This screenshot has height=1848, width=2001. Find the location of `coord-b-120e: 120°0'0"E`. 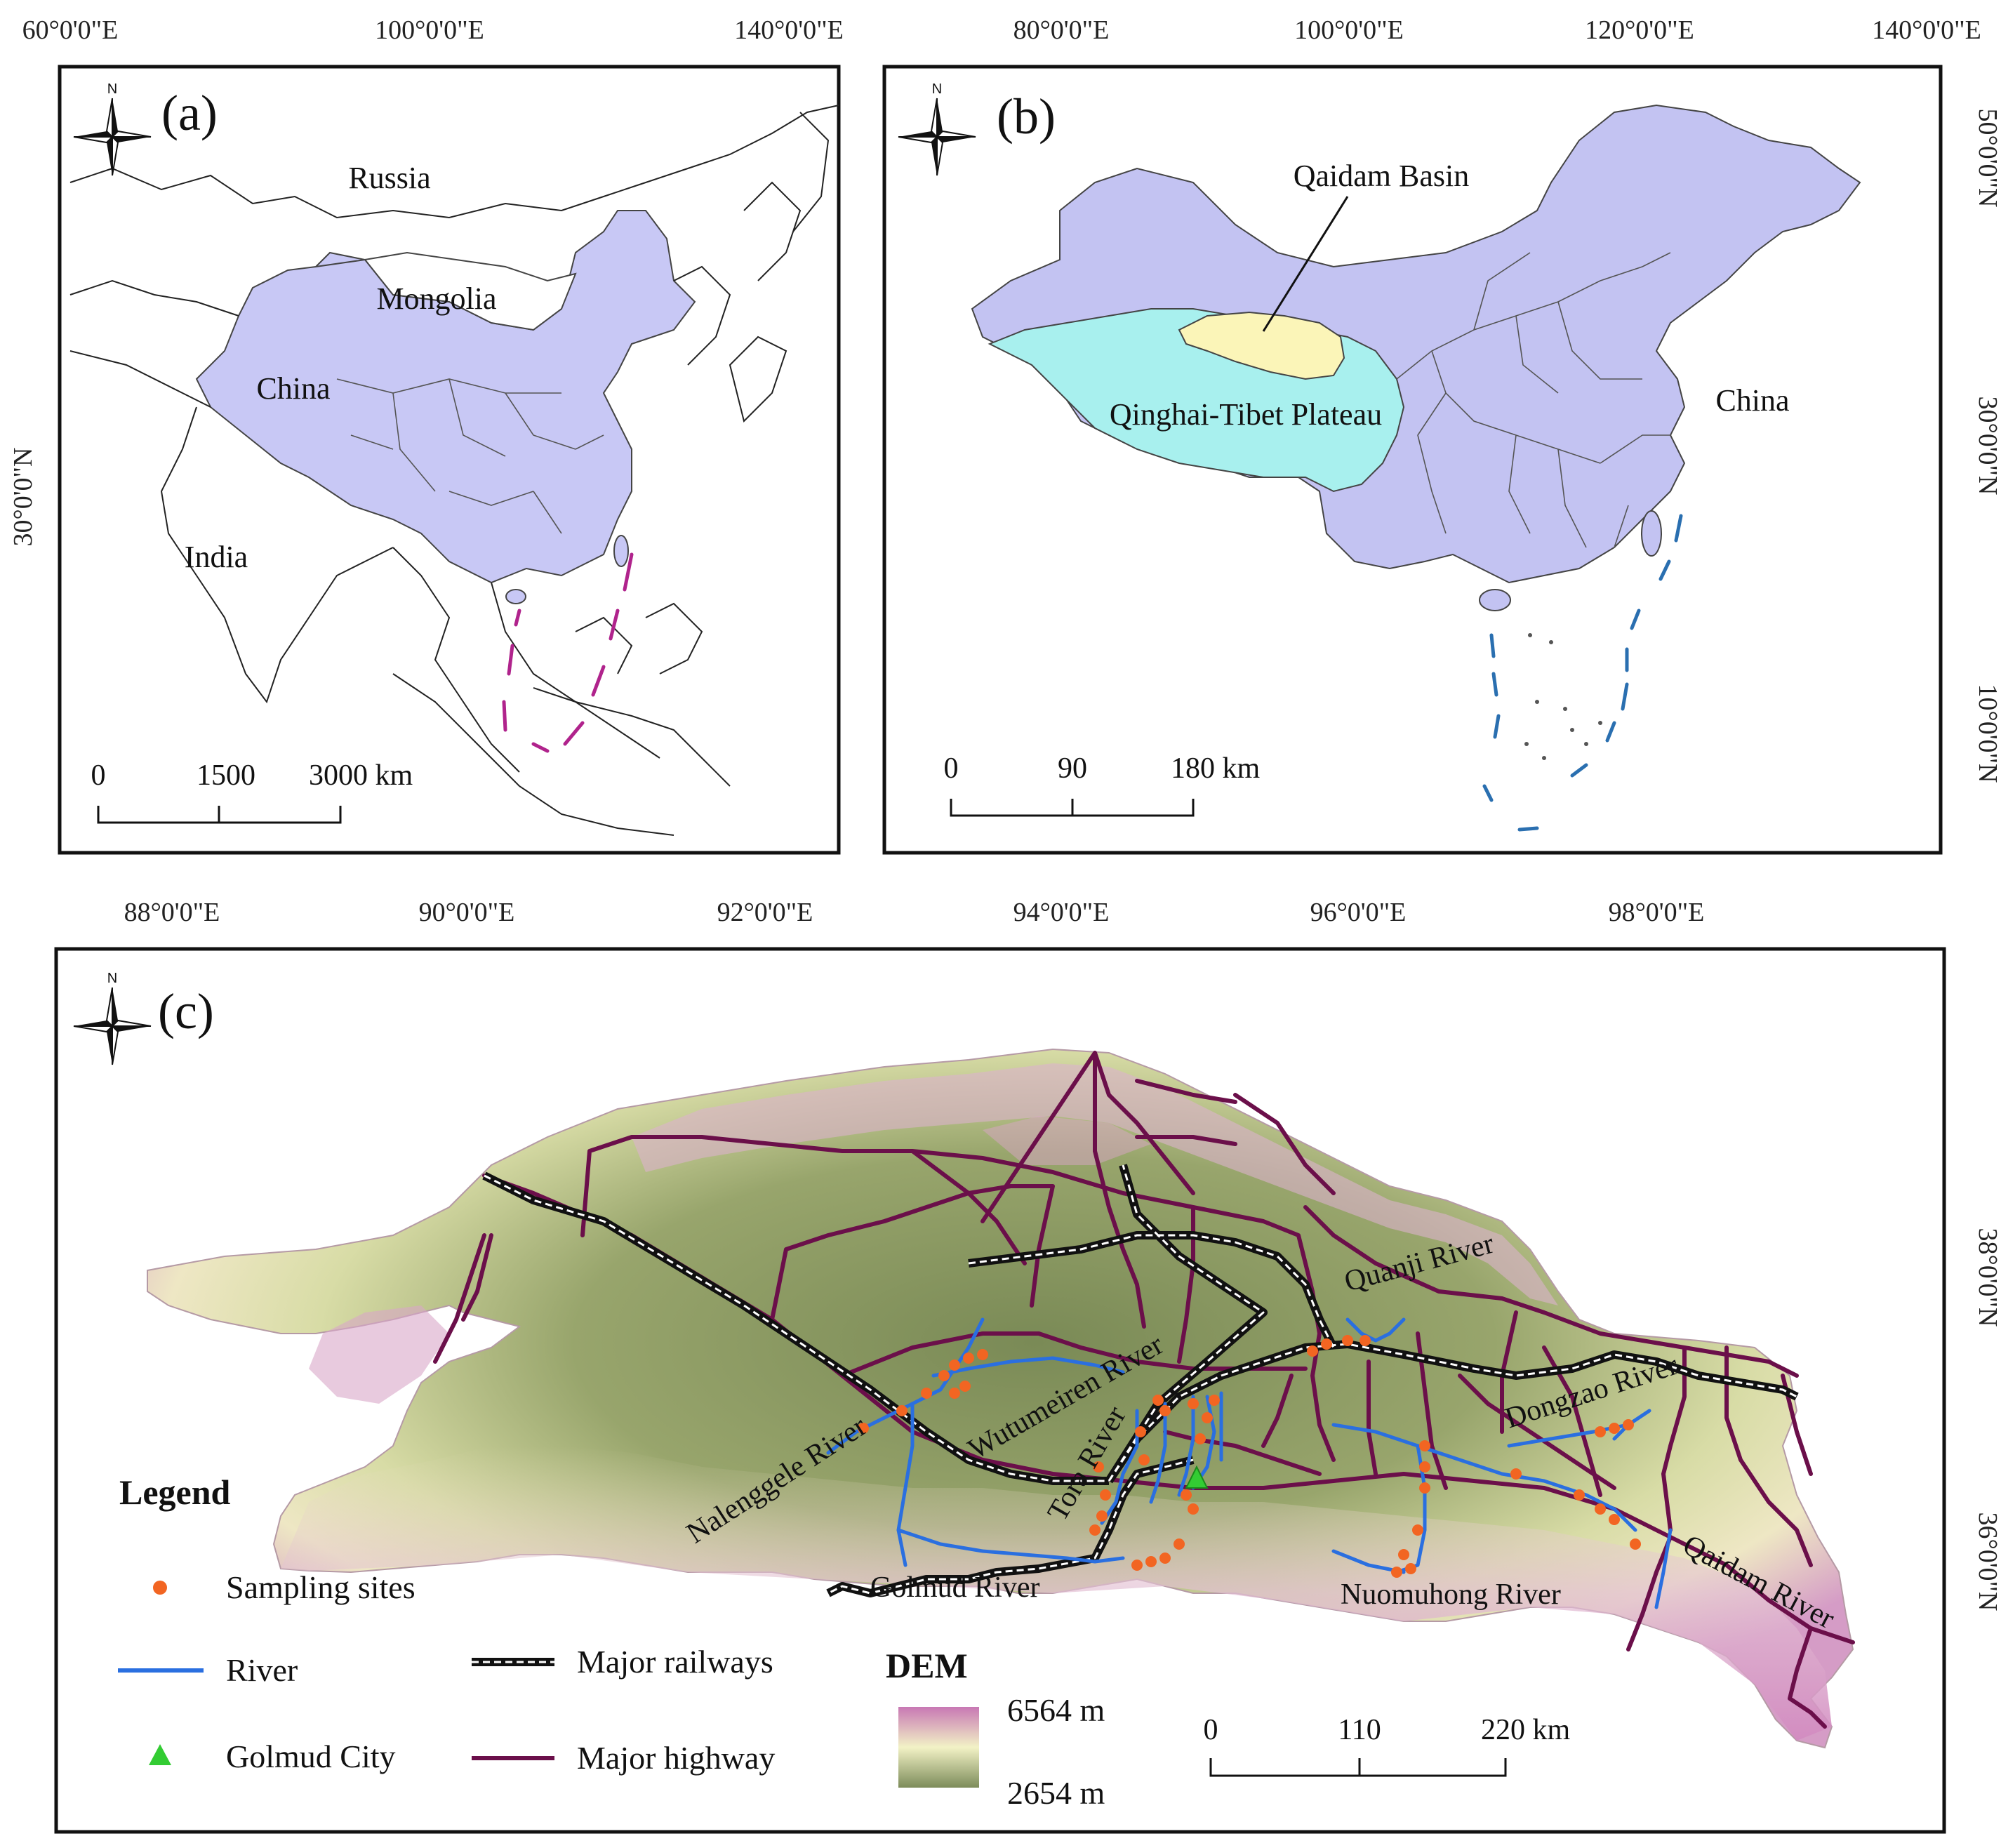

coord-b-120e: 120°0'0"E is located at coordinates (1640, 30).